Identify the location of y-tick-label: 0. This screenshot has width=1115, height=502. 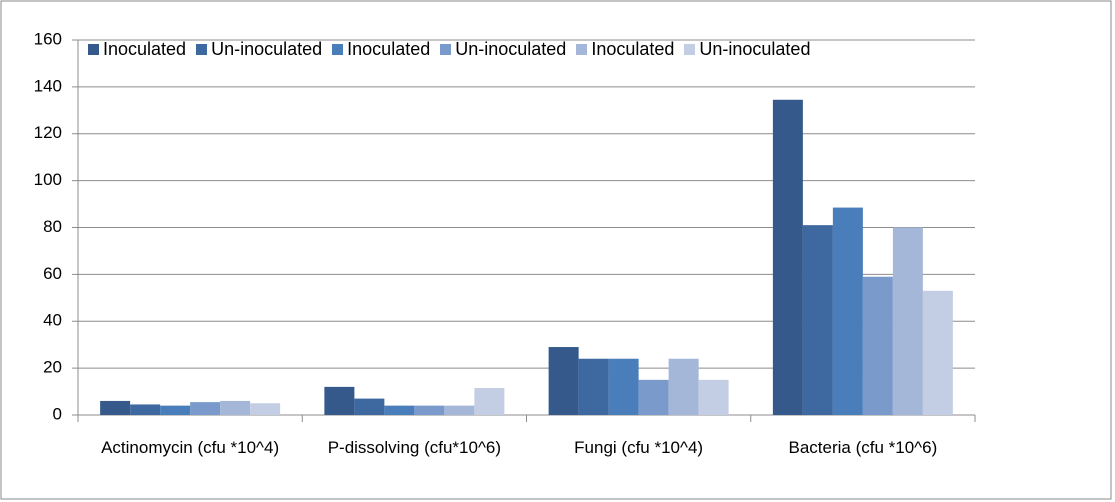
(57, 413).